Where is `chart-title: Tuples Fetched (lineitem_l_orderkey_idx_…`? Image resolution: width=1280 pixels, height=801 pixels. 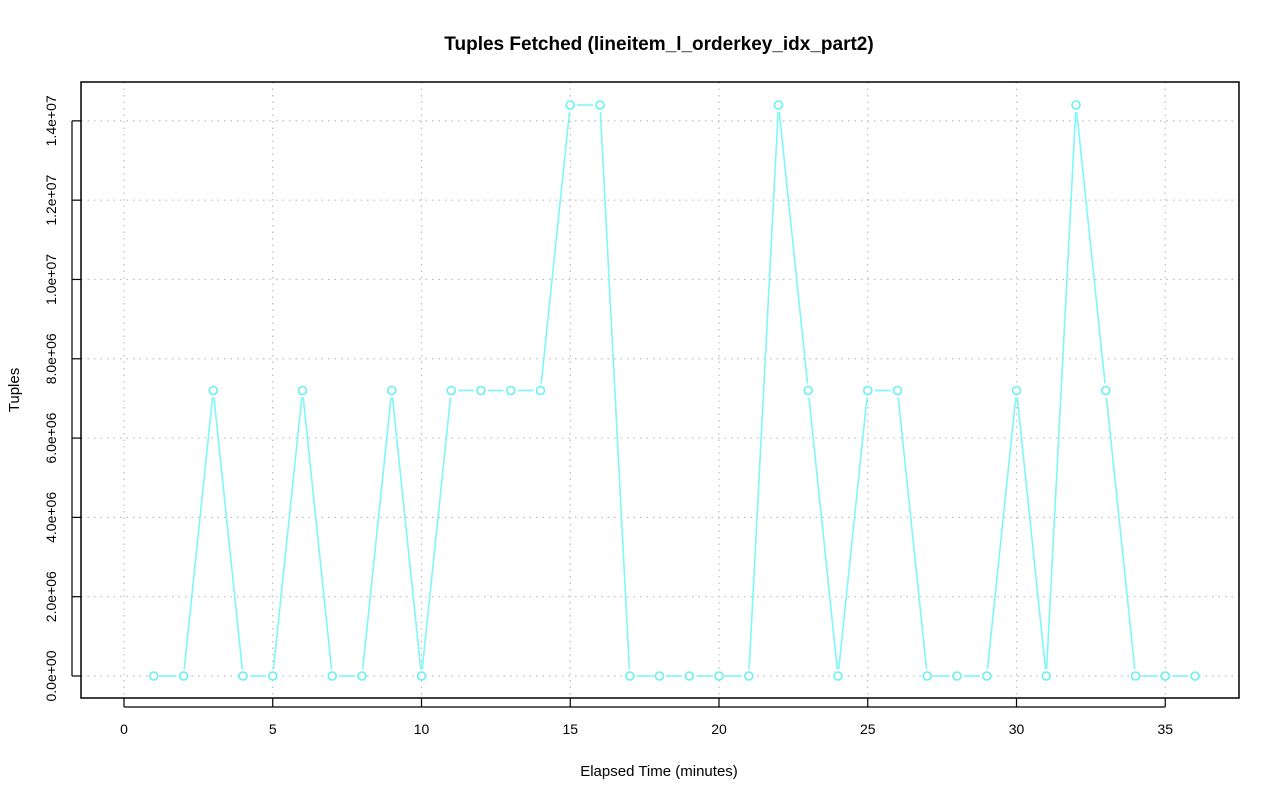 chart-title: Tuples Fetched (lineitem_l_orderkey_idx_… is located at coordinates (658, 44).